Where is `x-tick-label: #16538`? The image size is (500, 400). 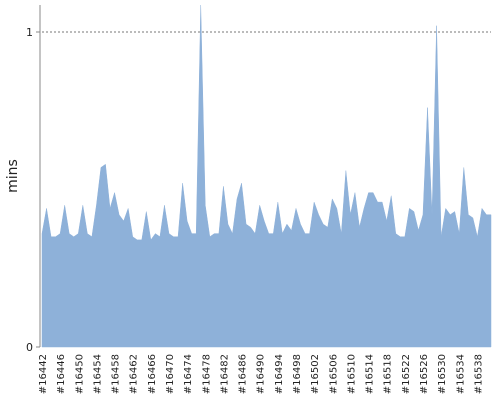
x-tick-label: #16538 is located at coordinates (478, 374).